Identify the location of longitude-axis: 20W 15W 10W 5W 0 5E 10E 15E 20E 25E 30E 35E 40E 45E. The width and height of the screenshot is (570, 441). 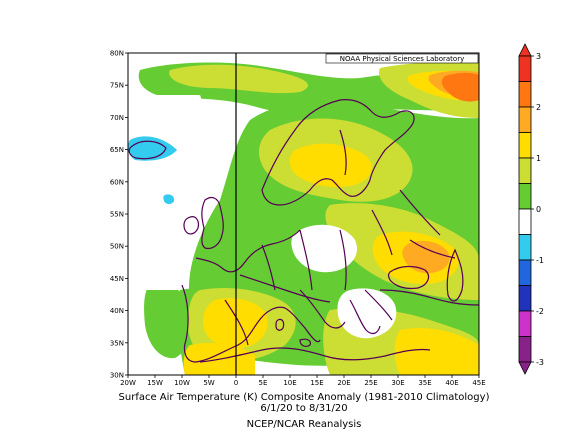
(303, 381).